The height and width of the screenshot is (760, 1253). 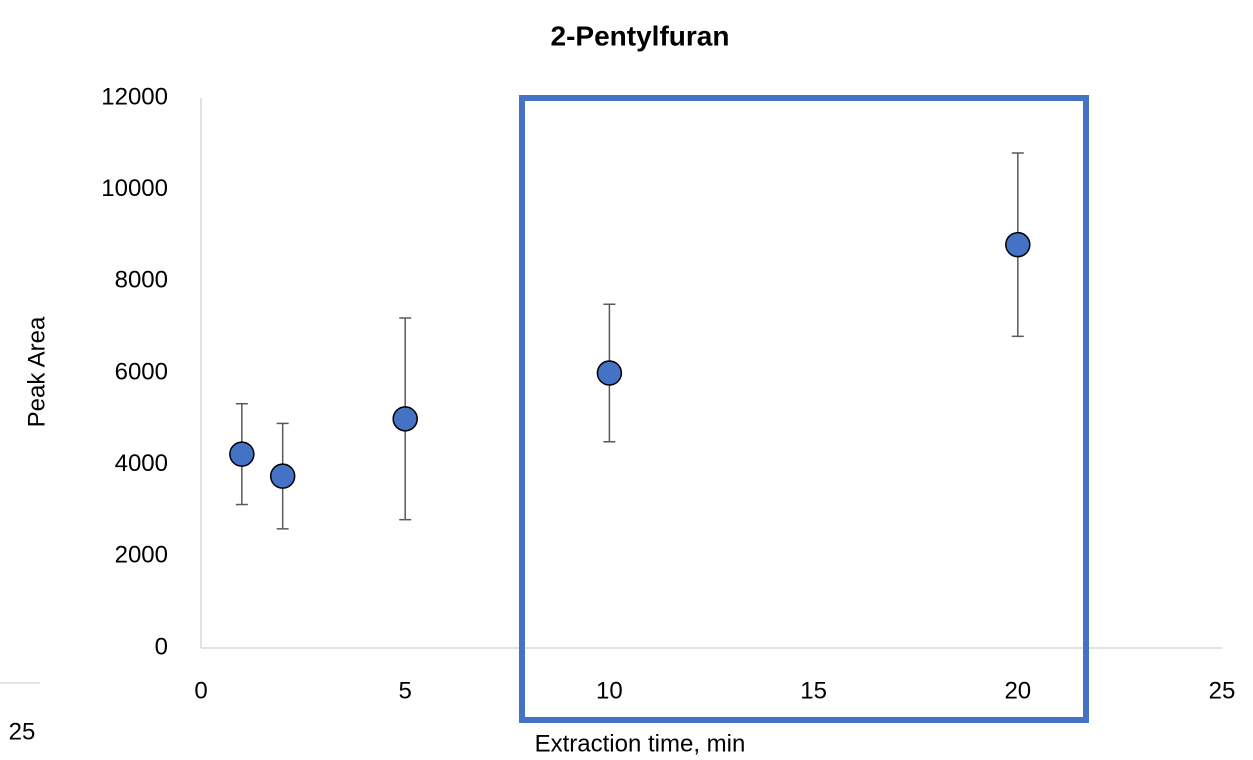 What do you see at coordinates (640, 35) in the screenshot?
I see `chart-title: 2-Pentylfuran` at bounding box center [640, 35].